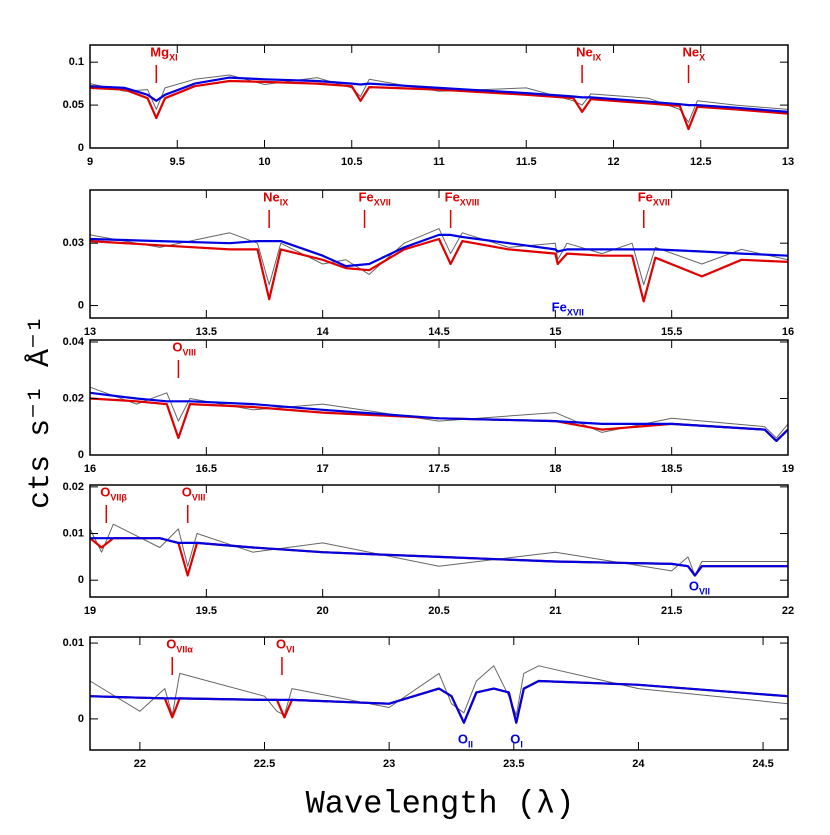  I want to click on x-tick-label: 15, so click(555, 332).